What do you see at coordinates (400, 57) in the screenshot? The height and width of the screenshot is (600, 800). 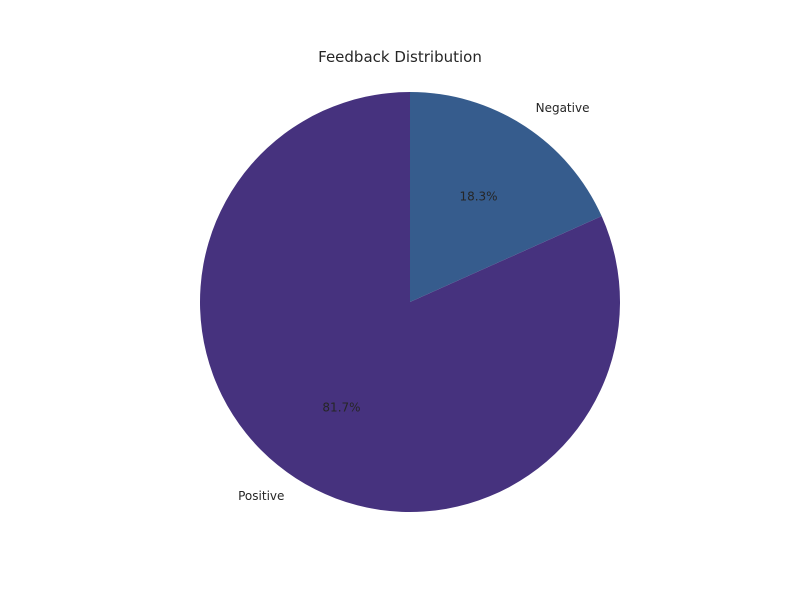 I see `chart-title: Feedback Distribution` at bounding box center [400, 57].